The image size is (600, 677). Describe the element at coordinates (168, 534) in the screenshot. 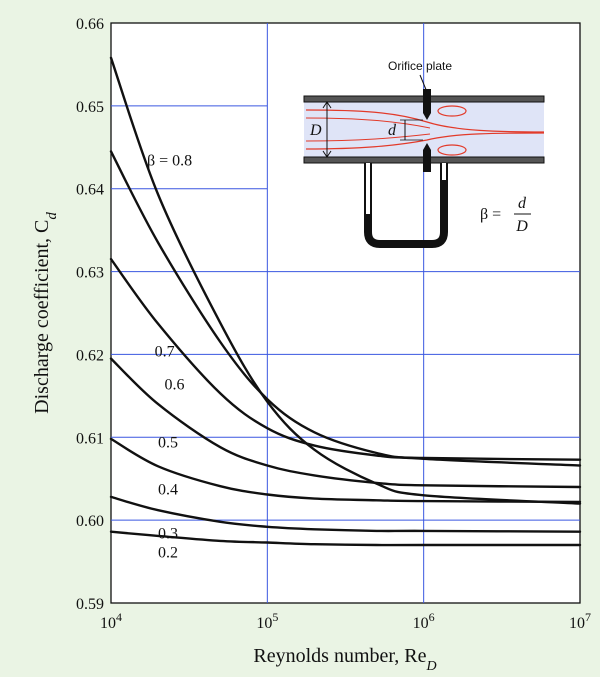

I see `curve-label-5: 0.3` at that location.